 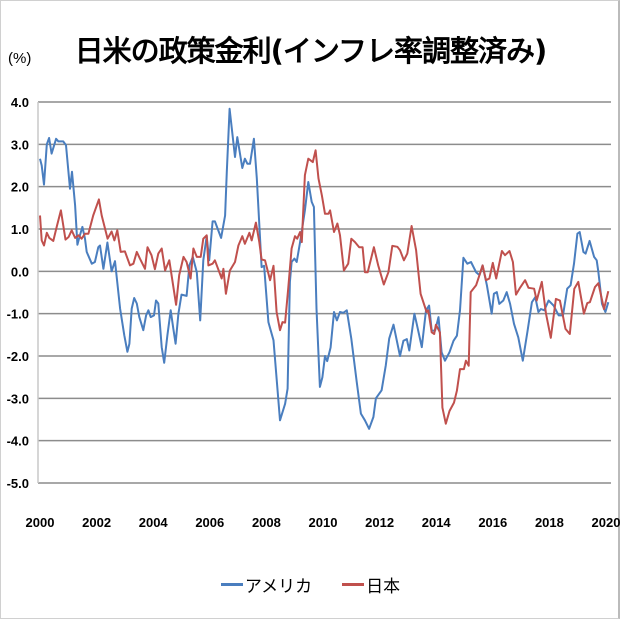 What do you see at coordinates (379, 522) in the screenshot?
I see `x-tick-label: 2012` at bounding box center [379, 522].